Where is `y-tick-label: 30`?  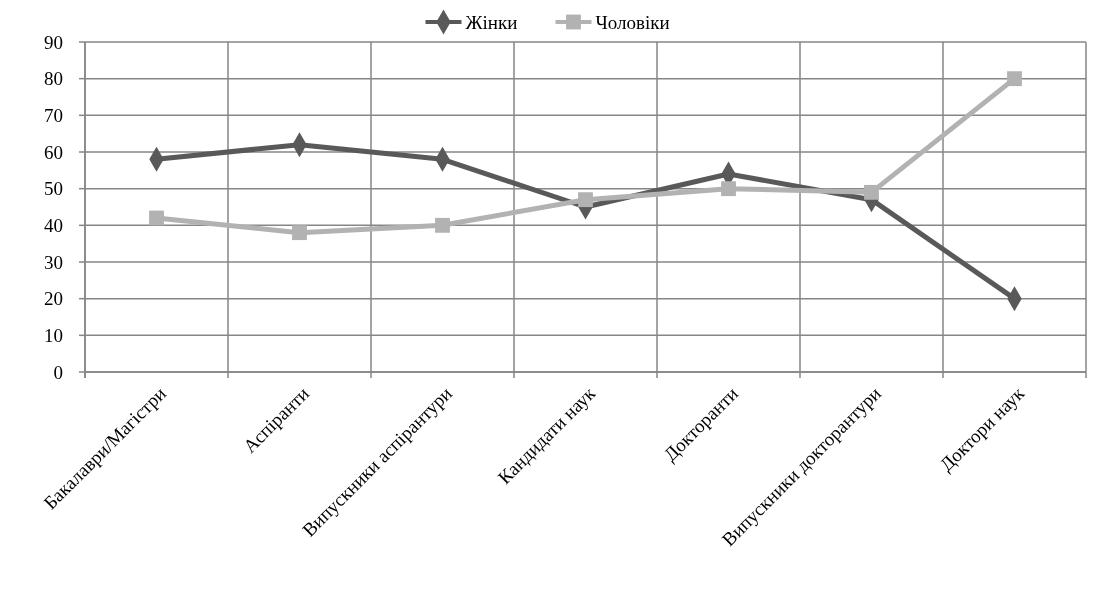 y-tick-label: 30 is located at coordinates (53, 262).